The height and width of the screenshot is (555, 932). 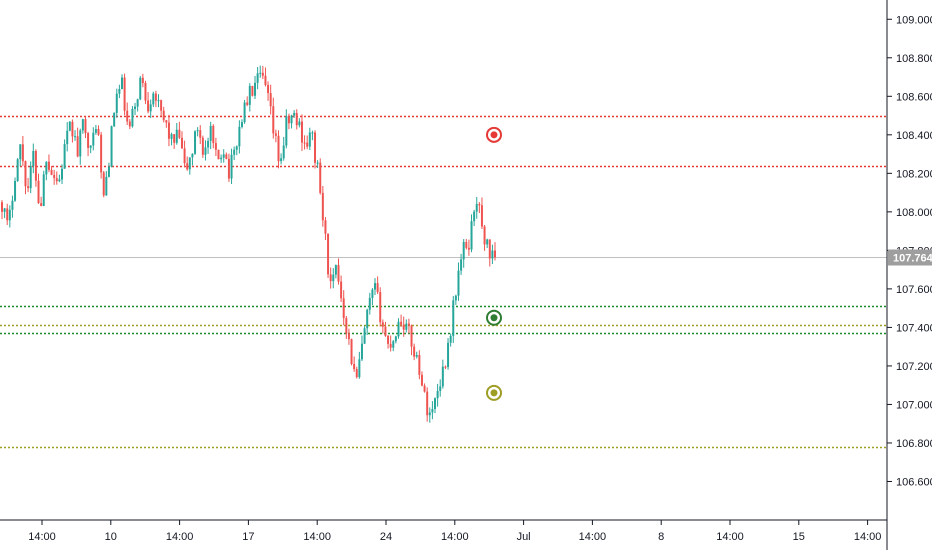 I want to click on price-tick-label: 108.000, so click(x=914, y=213).